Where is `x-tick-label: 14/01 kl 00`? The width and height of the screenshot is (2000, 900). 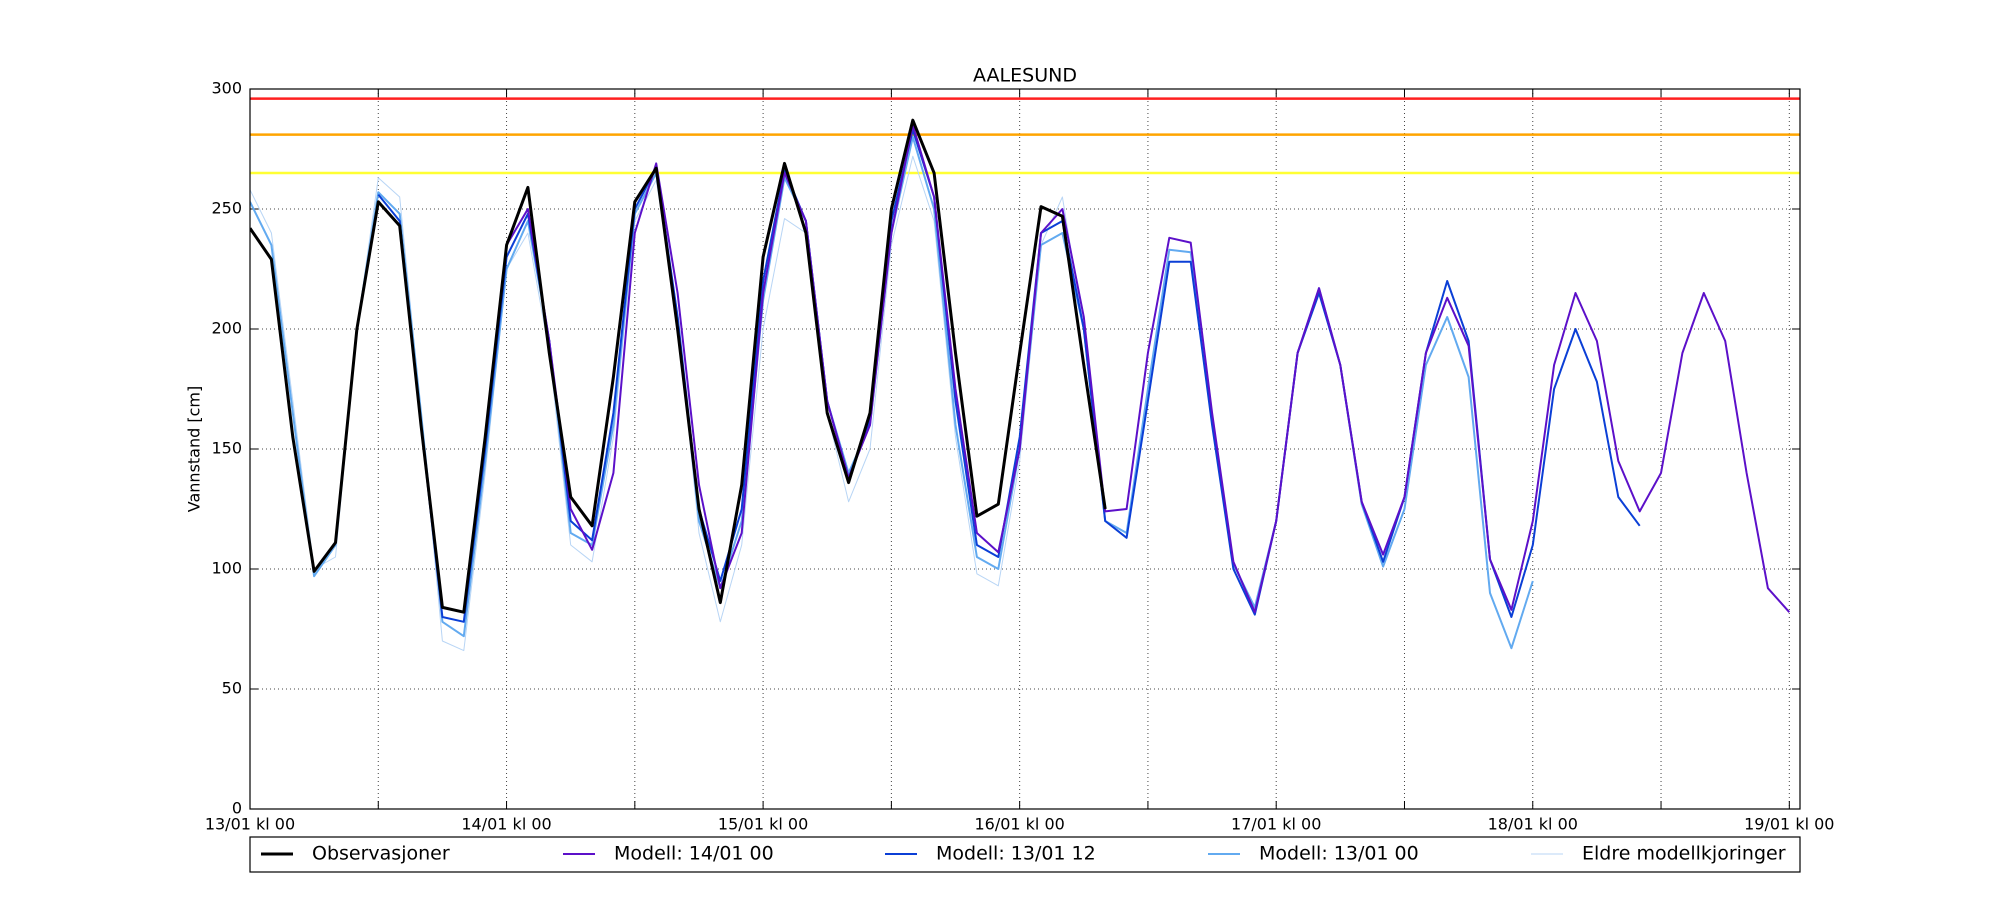
x-tick-label: 14/01 kl 00 is located at coordinates (506, 824).